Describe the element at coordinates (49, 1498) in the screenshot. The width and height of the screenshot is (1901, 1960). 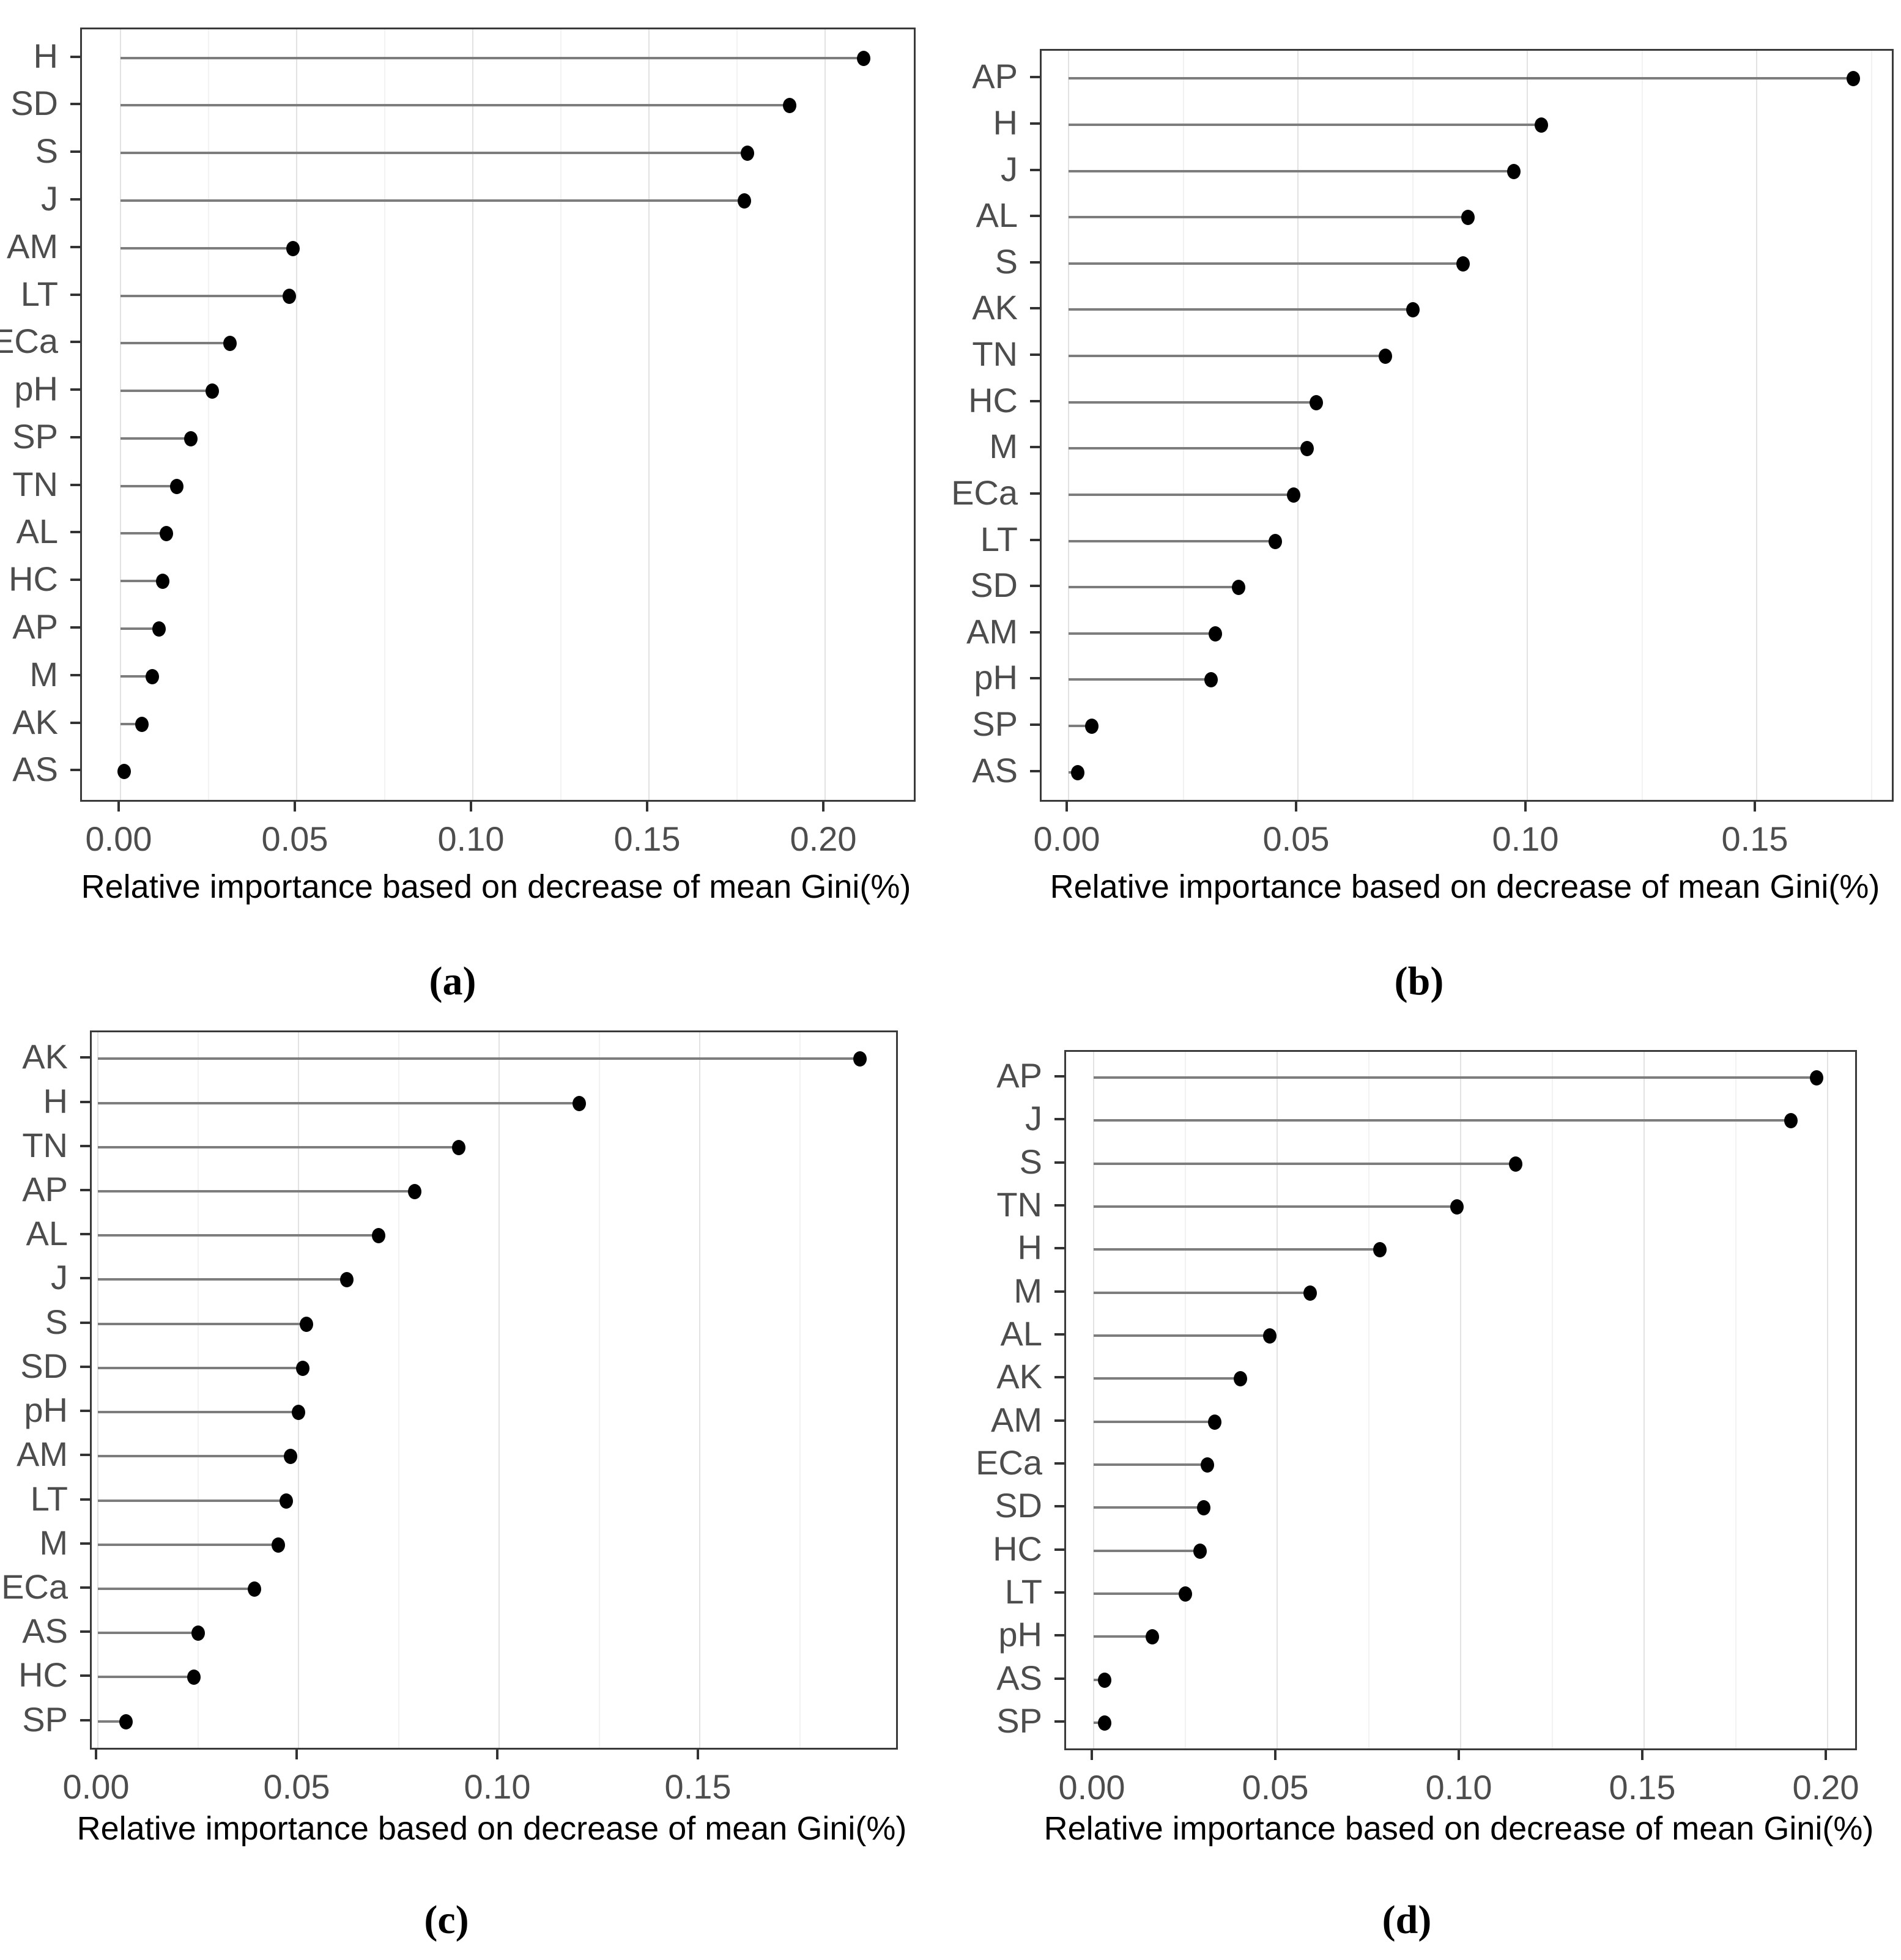
I see `y-axis-label: LT` at that location.